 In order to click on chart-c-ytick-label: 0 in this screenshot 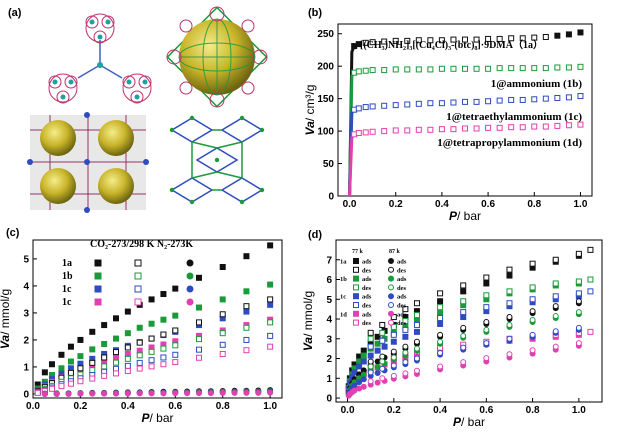, I will do `click(26, 394)`.